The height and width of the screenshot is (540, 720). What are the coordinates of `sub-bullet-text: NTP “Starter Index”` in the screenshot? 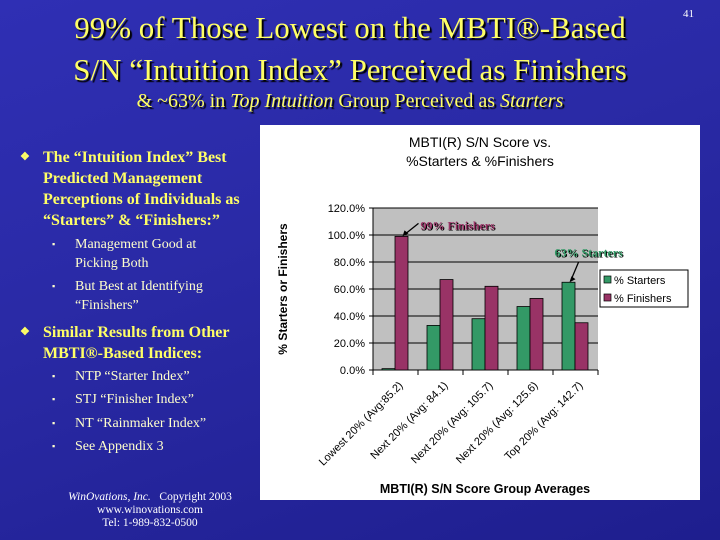 It's located at (132, 376).